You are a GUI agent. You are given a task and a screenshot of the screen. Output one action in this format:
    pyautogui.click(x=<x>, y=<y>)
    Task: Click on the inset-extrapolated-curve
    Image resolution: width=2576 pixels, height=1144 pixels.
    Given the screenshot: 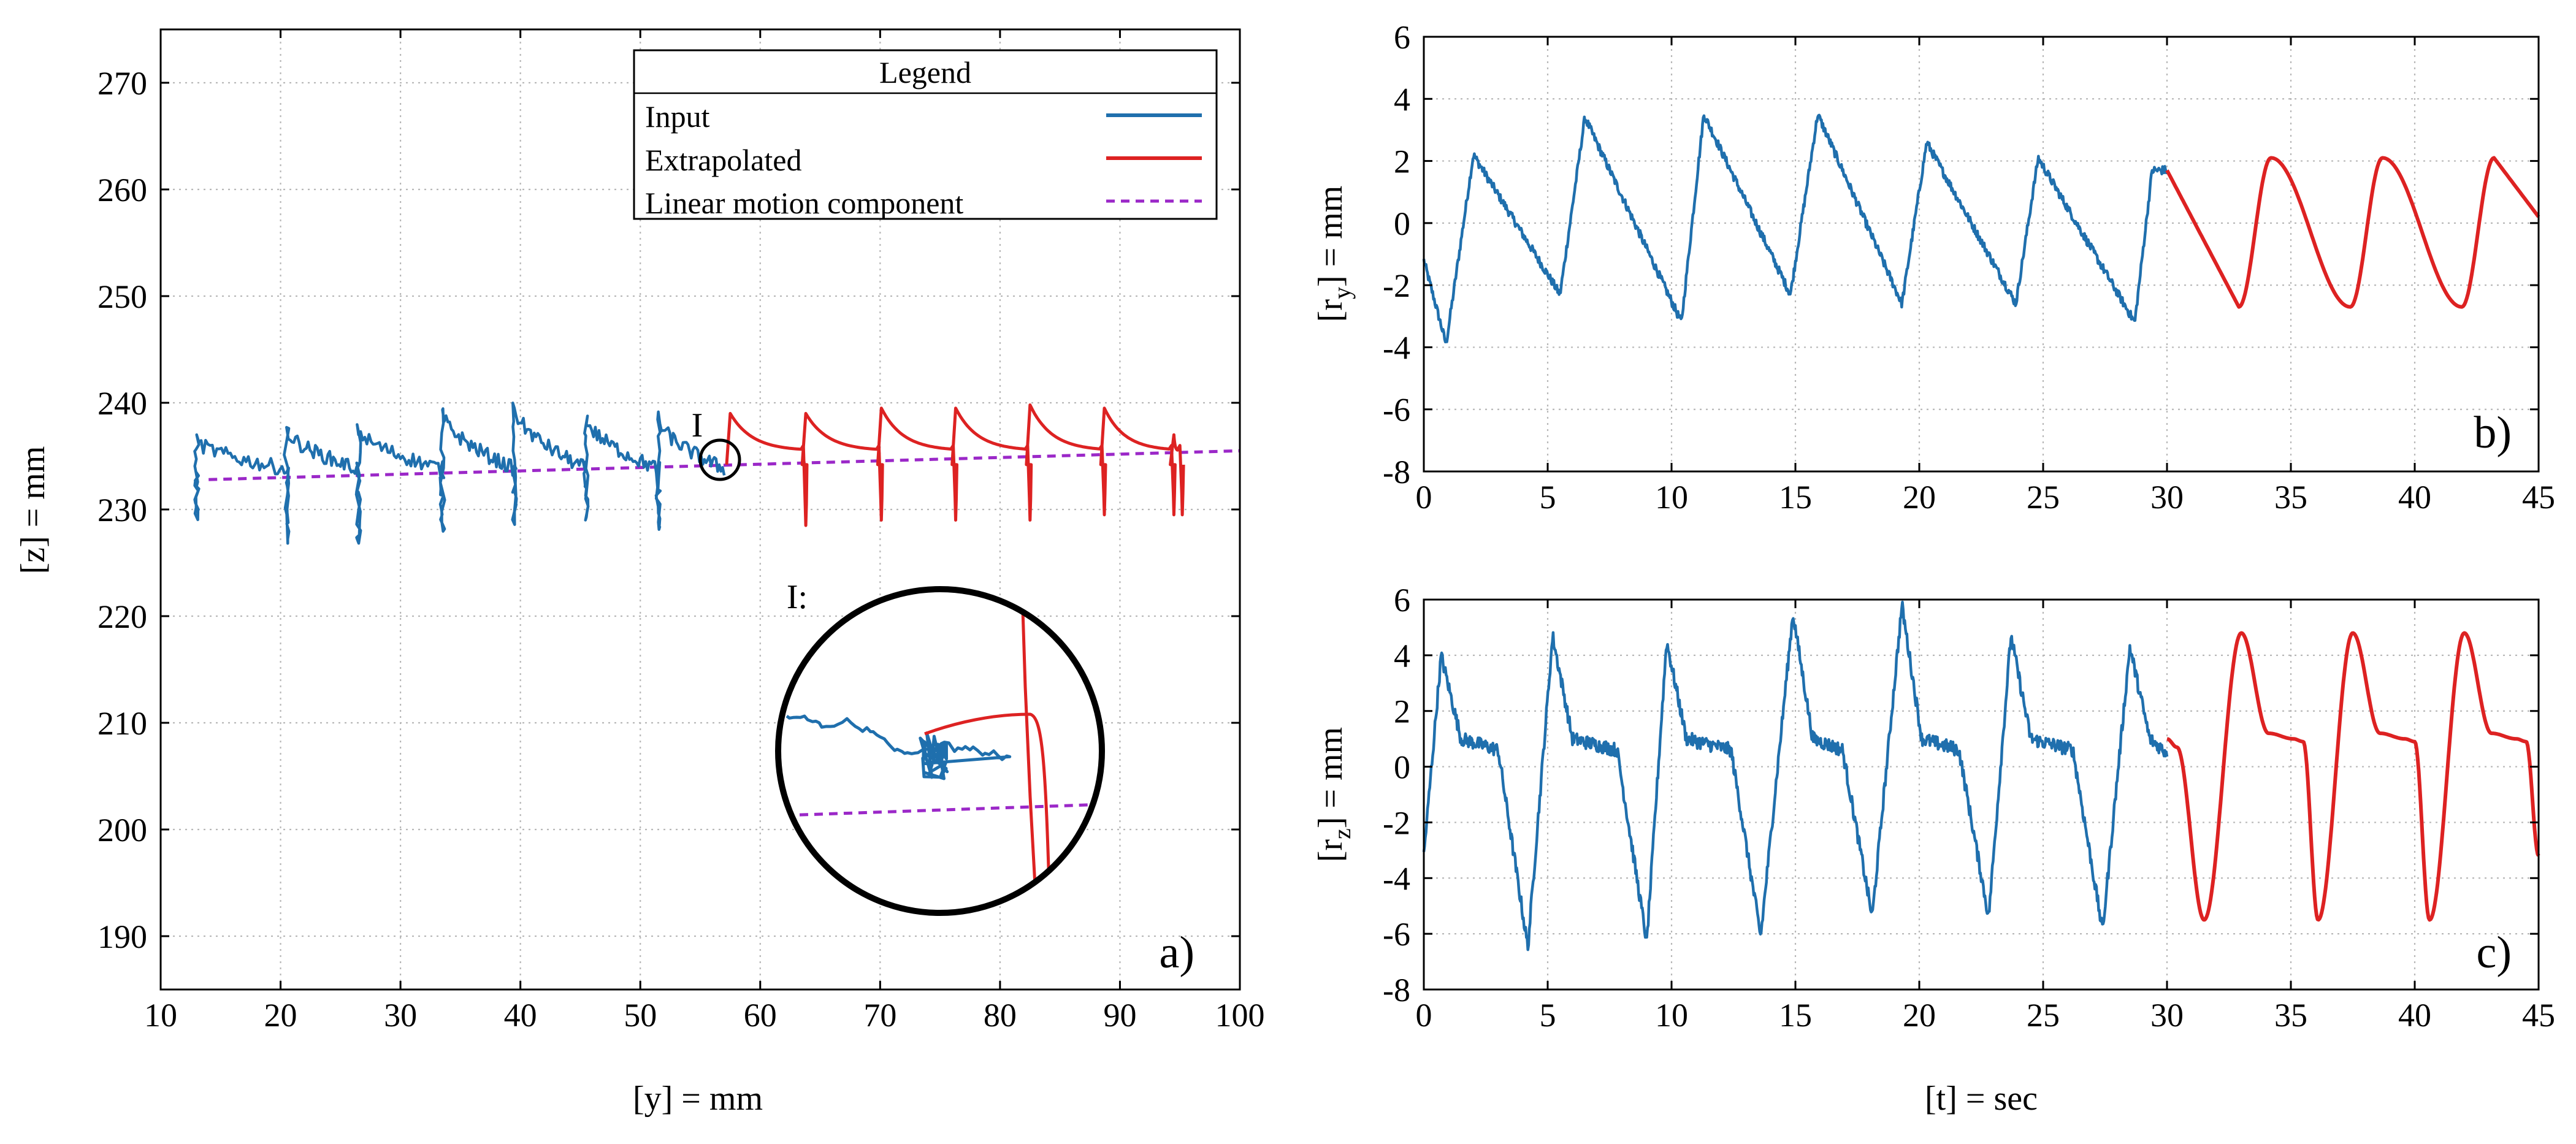 What is the action you would take?
    pyautogui.click(x=988, y=810)
    